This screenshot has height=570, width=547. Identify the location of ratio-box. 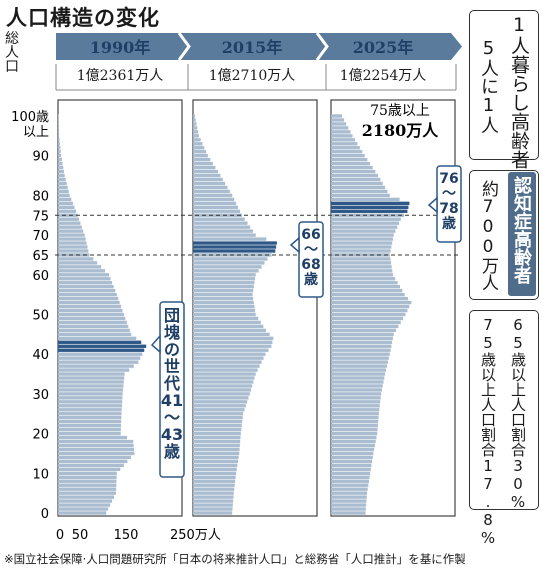
(504, 410).